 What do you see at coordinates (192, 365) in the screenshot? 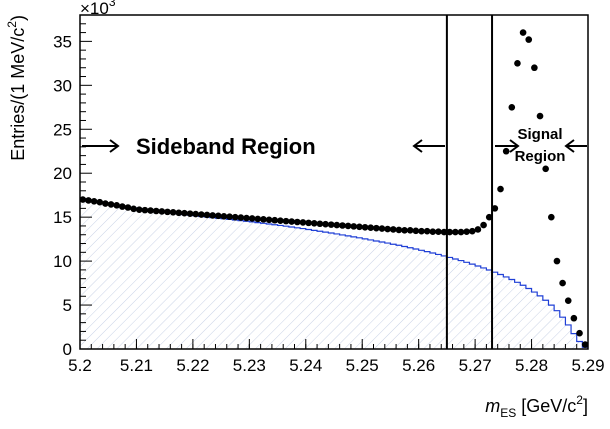
I see `x-tick-label: 5.22` at bounding box center [192, 365].